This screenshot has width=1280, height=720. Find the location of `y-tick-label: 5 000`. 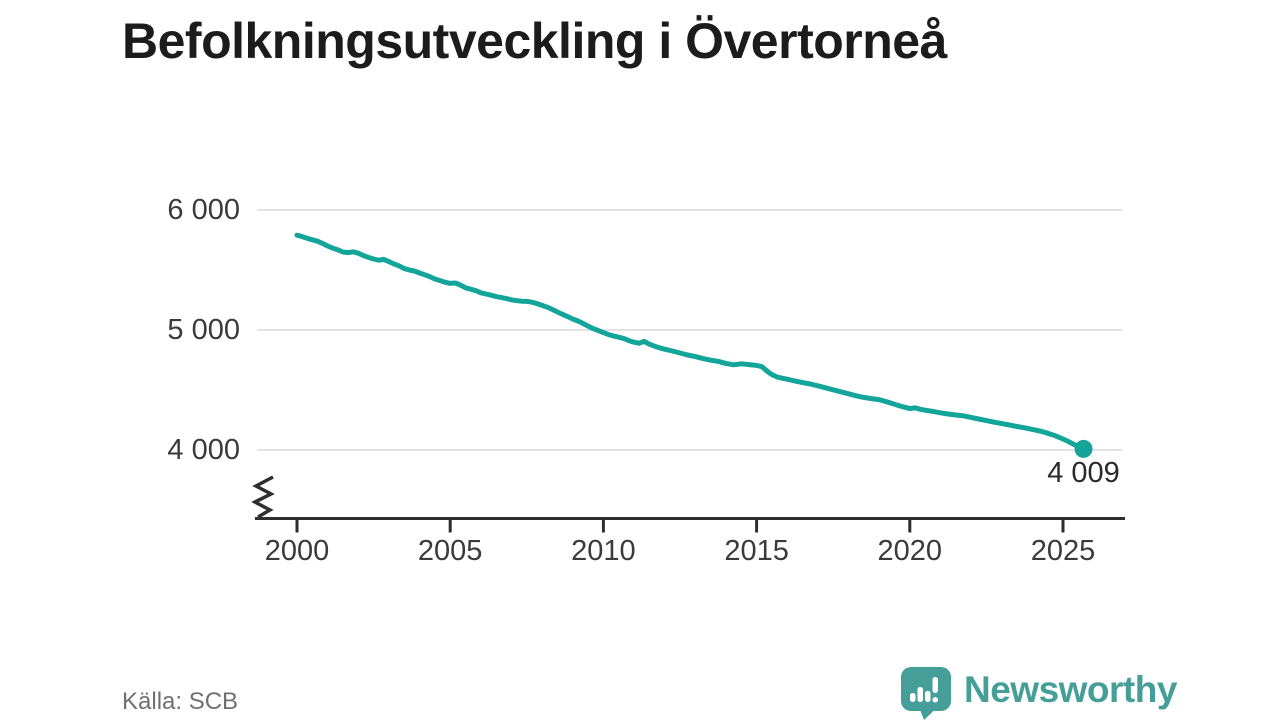

y-tick-label: 5 000 is located at coordinates (203, 330).